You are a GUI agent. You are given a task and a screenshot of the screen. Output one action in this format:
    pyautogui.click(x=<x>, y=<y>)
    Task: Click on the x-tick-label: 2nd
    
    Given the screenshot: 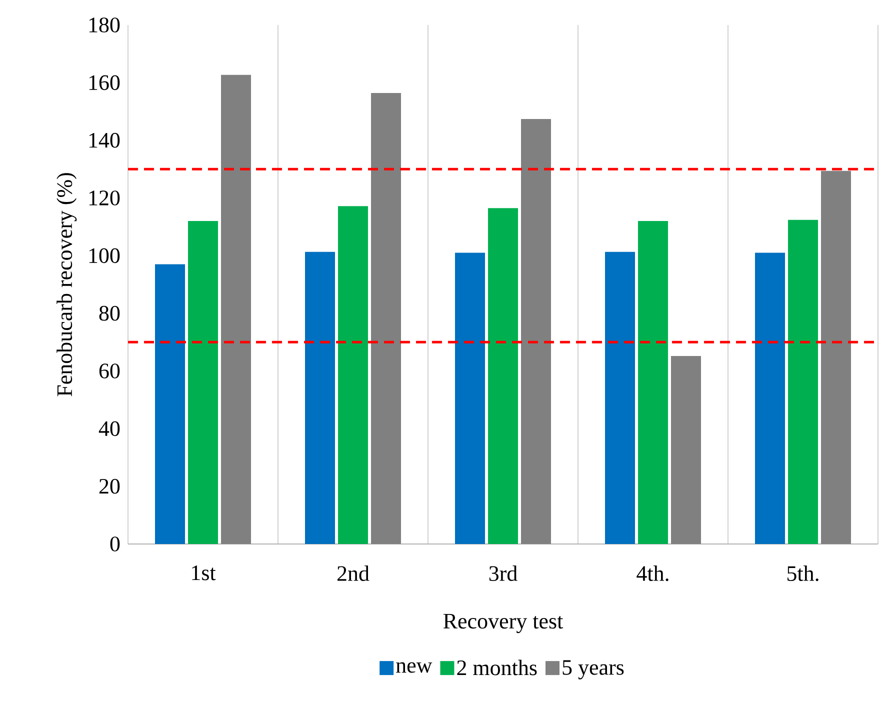 What is the action you would take?
    pyautogui.click(x=353, y=574)
    